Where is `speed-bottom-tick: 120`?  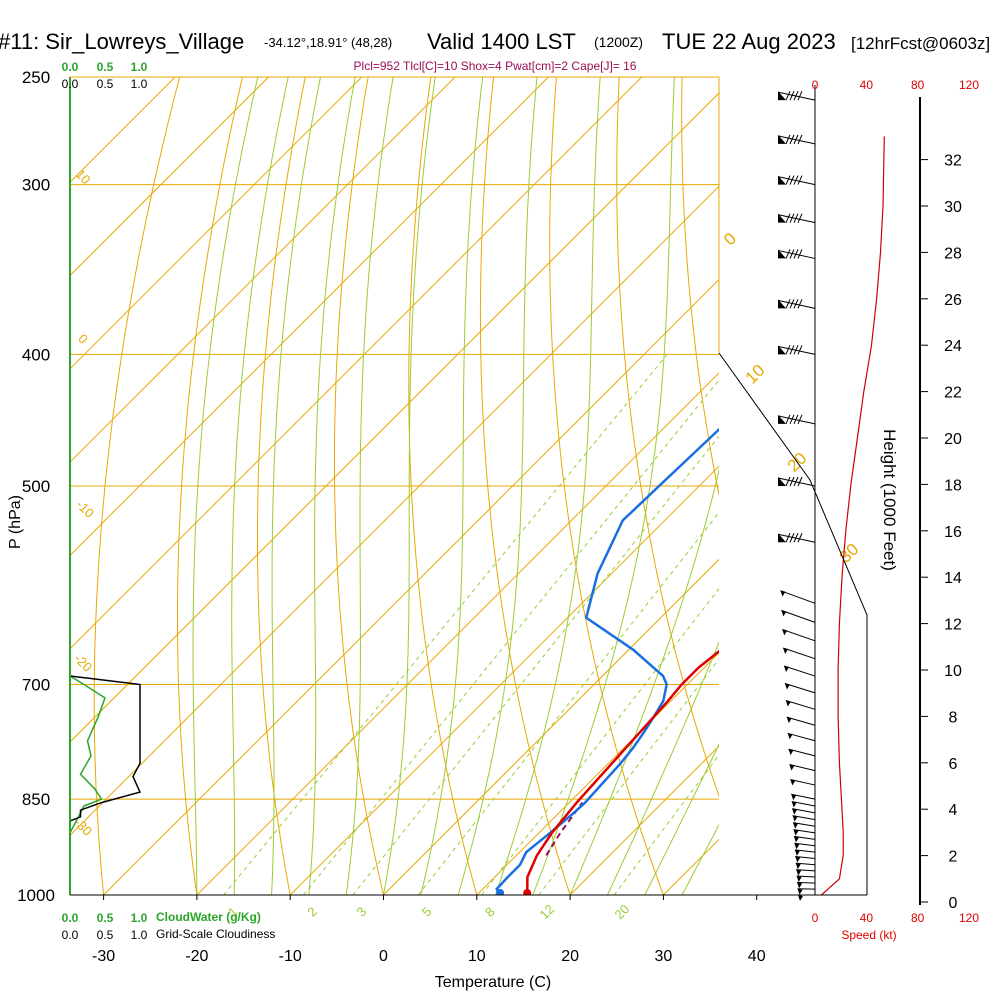 speed-bottom-tick: 120 is located at coordinates (969, 918).